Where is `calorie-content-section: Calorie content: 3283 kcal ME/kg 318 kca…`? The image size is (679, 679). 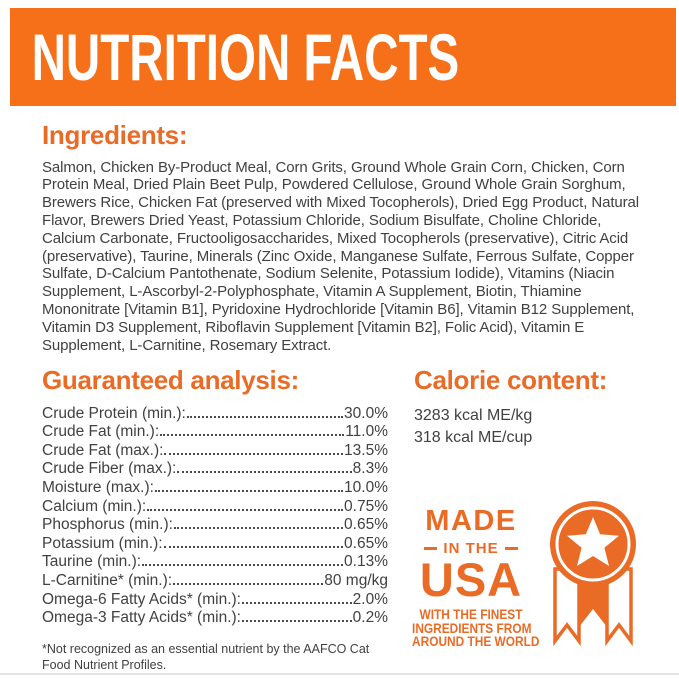
calorie-content-section: Calorie content: 3283 kcal ME/kg 318 kca… is located at coordinates (539, 407).